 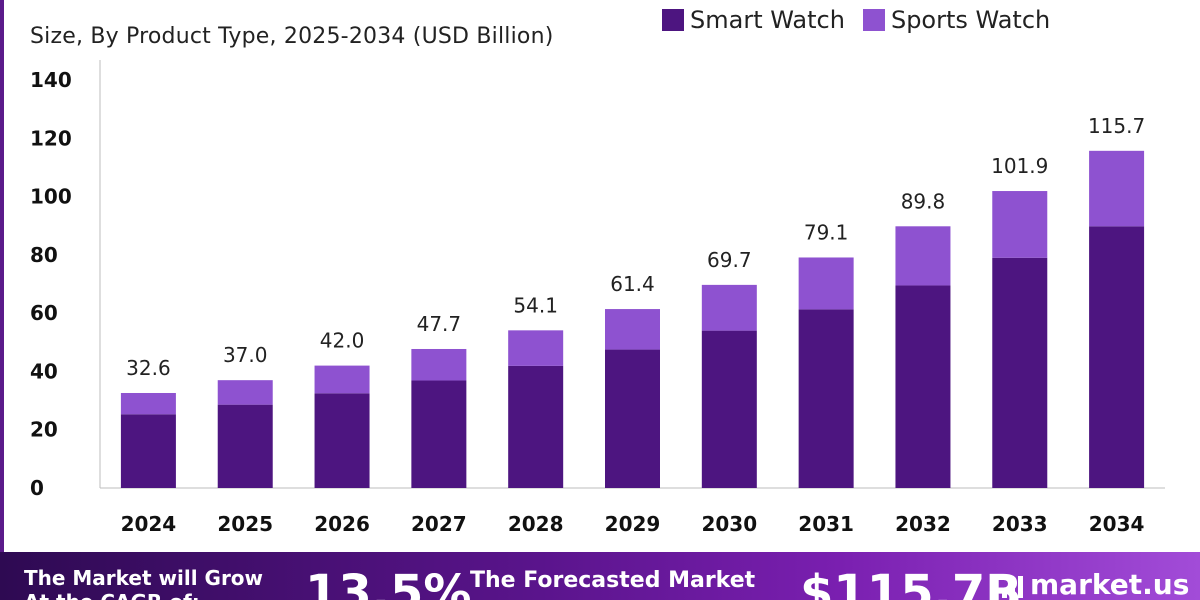 I want to click on x-tick-label: 2024, so click(x=149, y=524).